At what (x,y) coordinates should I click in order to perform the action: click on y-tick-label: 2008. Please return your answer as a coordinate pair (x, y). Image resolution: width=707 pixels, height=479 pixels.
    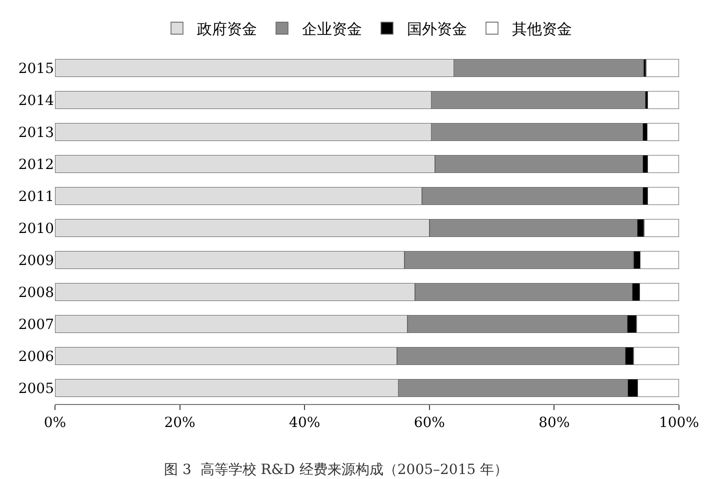
    Looking at the image, I should click on (36, 292).